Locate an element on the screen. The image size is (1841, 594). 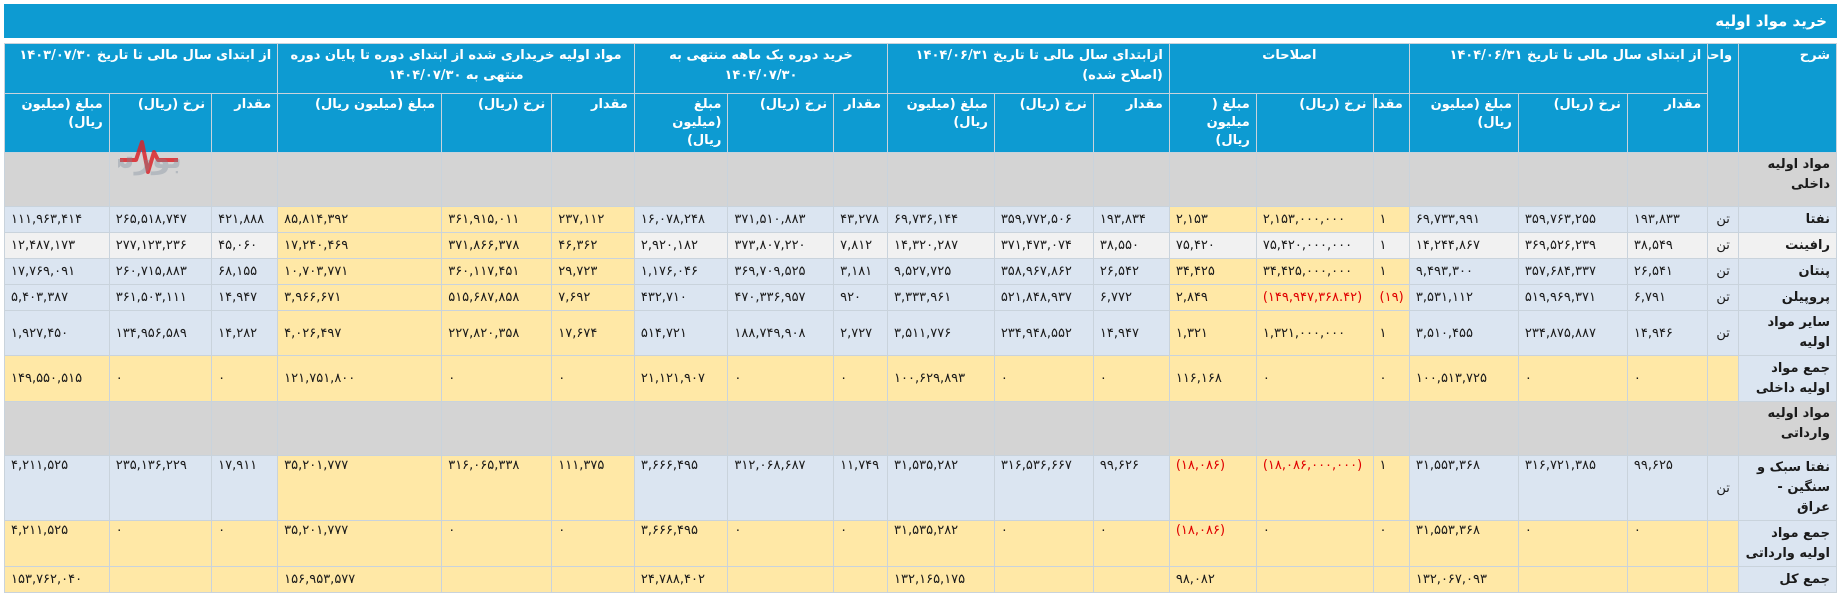
table-cell: ۱۴,۹۴۶ is located at coordinates (1667, 333).